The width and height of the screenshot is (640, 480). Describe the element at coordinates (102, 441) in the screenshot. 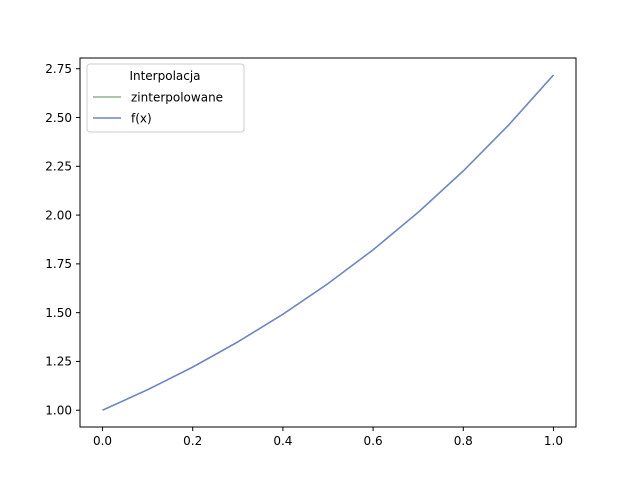

I see `x-tick-label: 0.0` at that location.